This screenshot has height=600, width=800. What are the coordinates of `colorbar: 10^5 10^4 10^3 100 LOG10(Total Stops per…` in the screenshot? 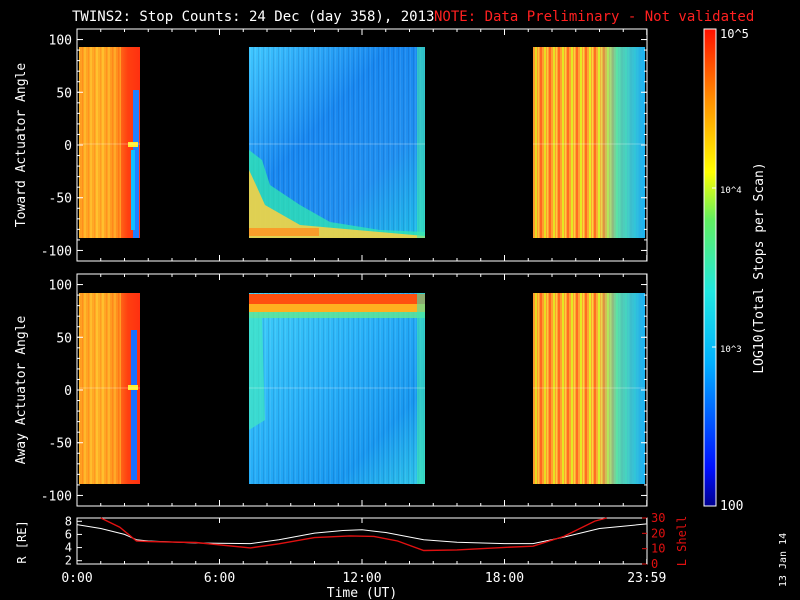 It's located at (735, 270).